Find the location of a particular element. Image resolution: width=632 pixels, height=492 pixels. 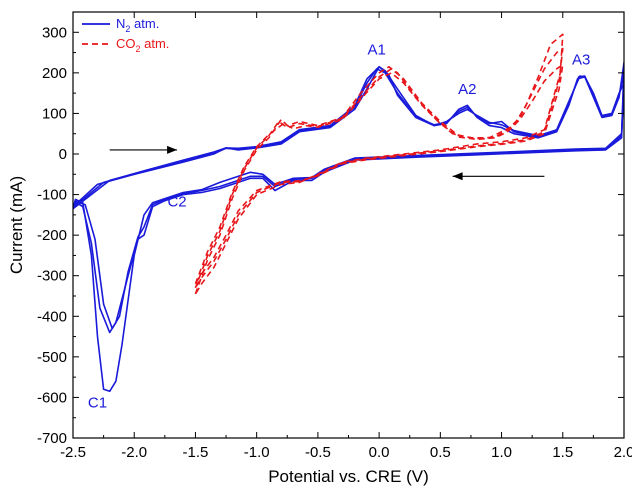

y-tick-label: -700 is located at coordinates (52, 438).